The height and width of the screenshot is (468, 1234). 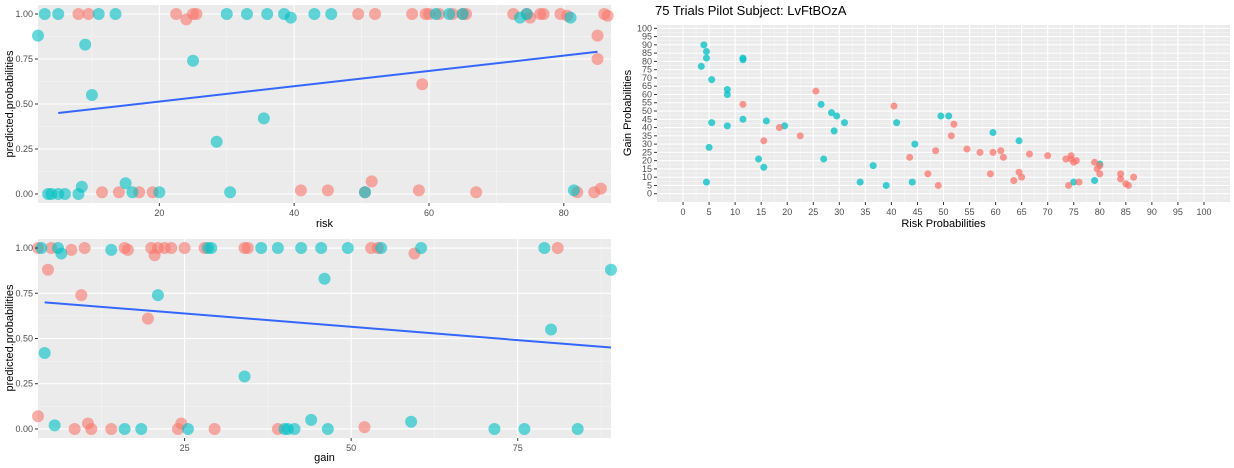 I want to click on y-tick-label: 100, so click(x=644, y=28).